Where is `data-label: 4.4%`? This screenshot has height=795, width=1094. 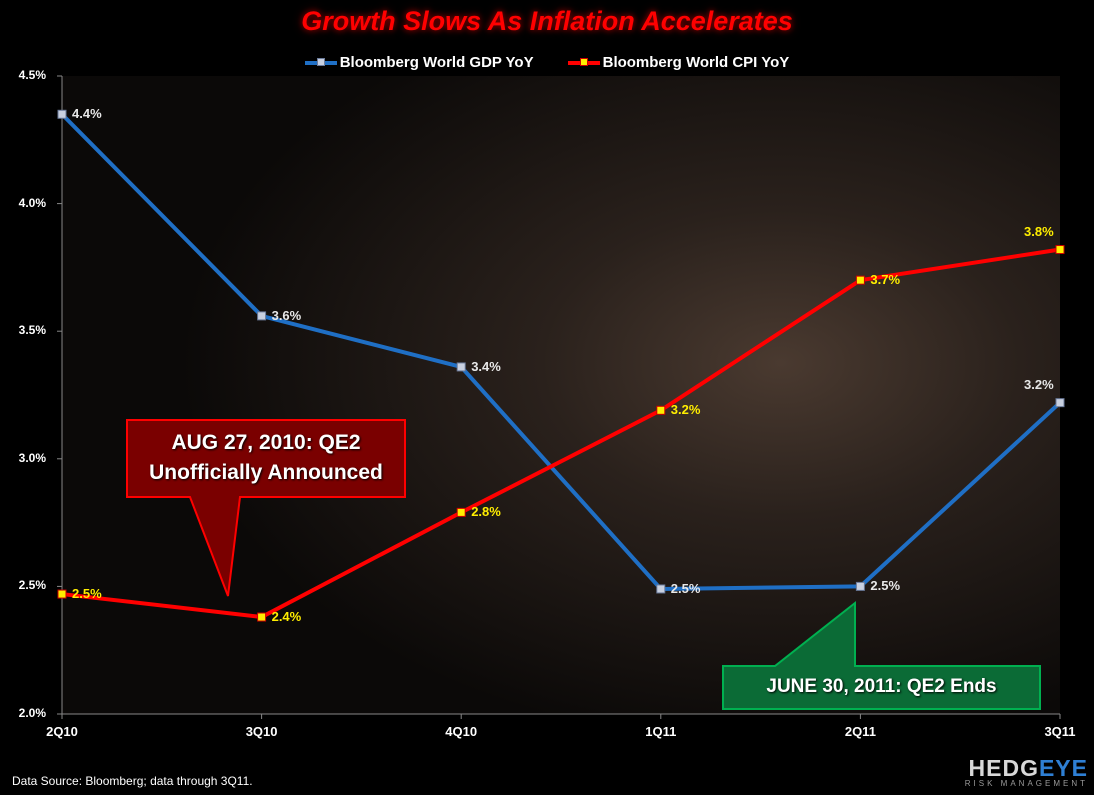
data-label: 4.4% is located at coordinates (87, 114).